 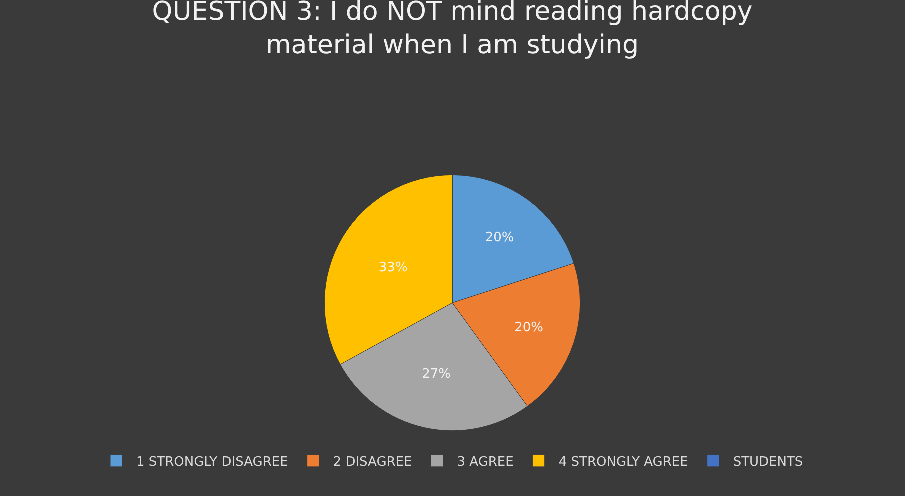 What do you see at coordinates (485, 462) in the screenshot?
I see `legend-label: 3 AGREE` at bounding box center [485, 462].